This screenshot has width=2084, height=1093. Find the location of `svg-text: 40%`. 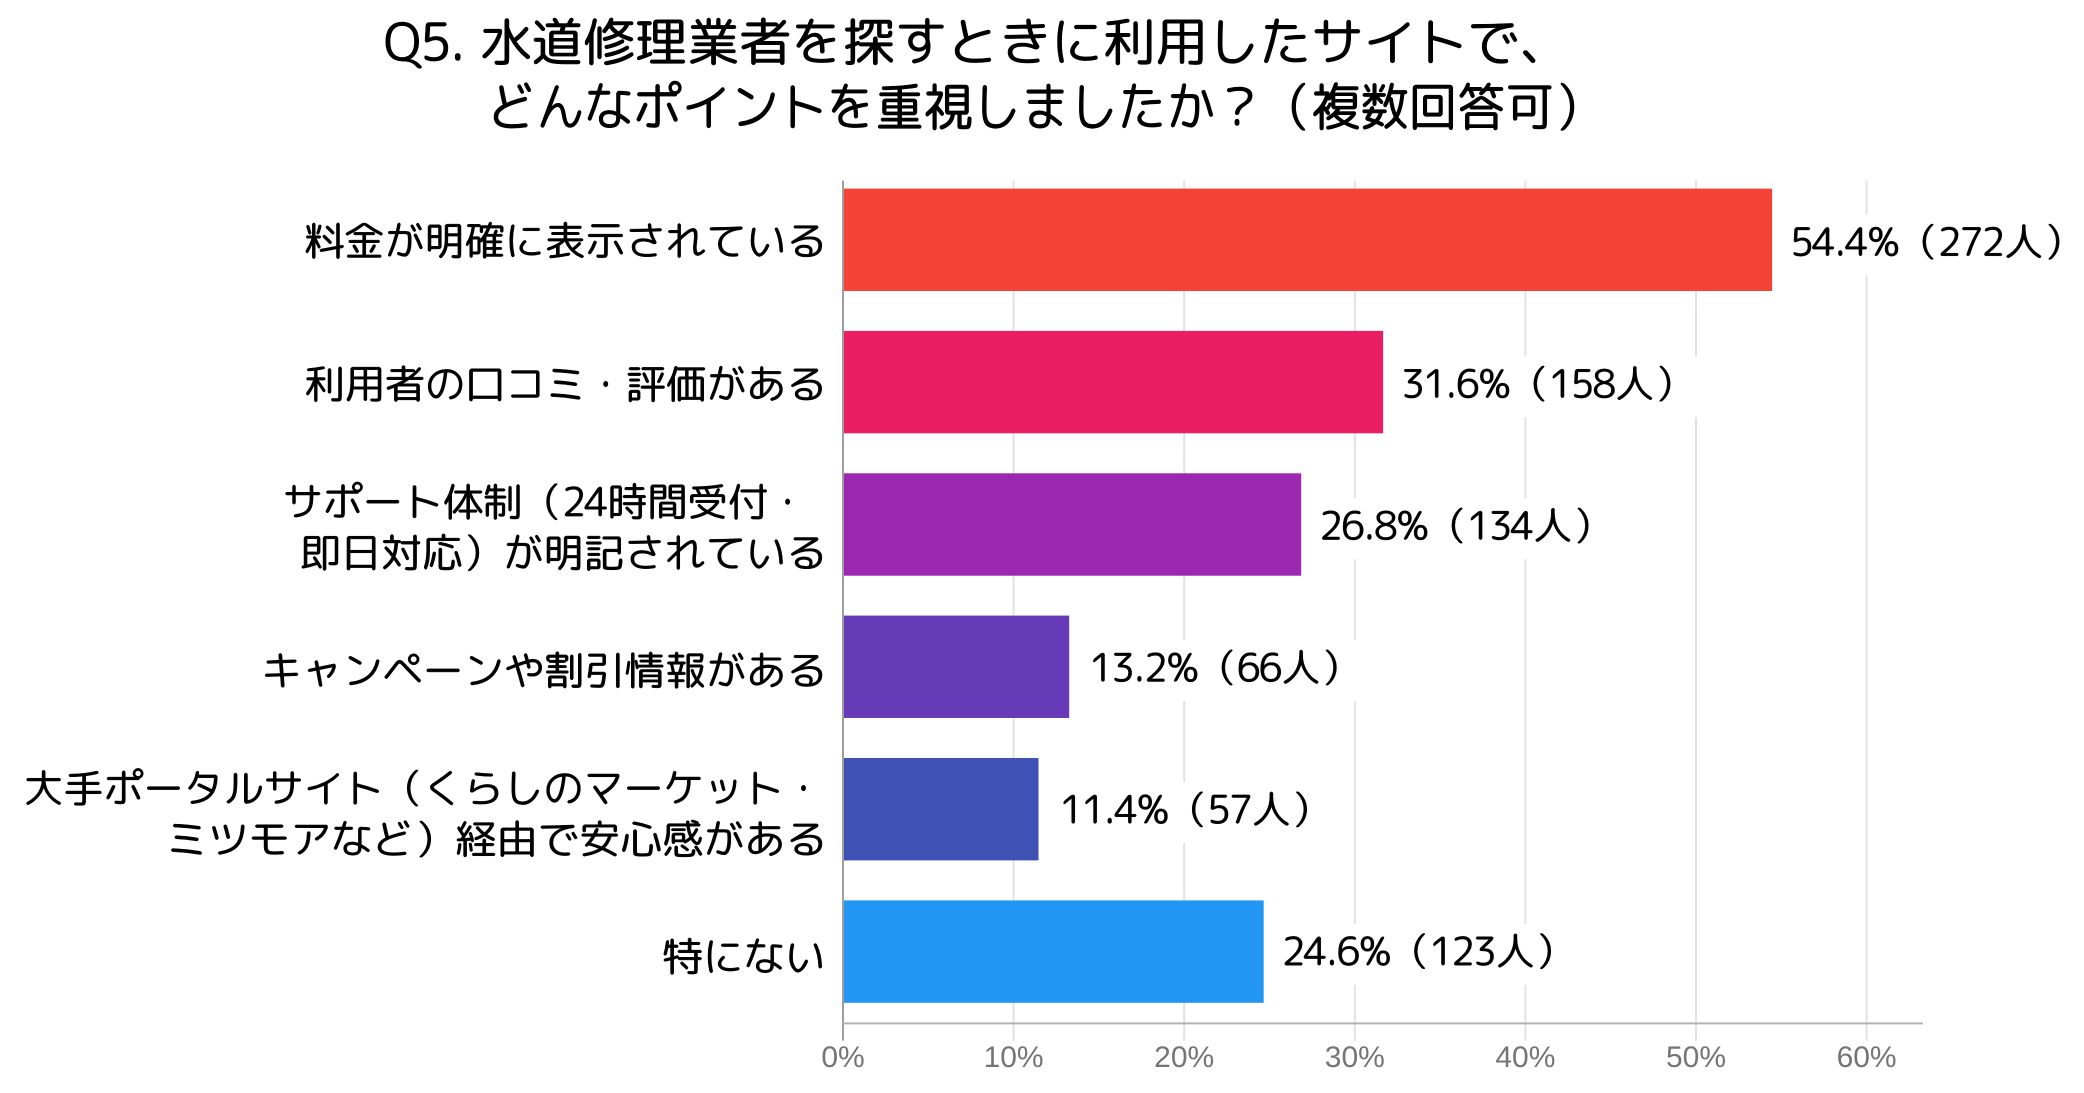

svg-text: 40% is located at coordinates (1525, 1057).